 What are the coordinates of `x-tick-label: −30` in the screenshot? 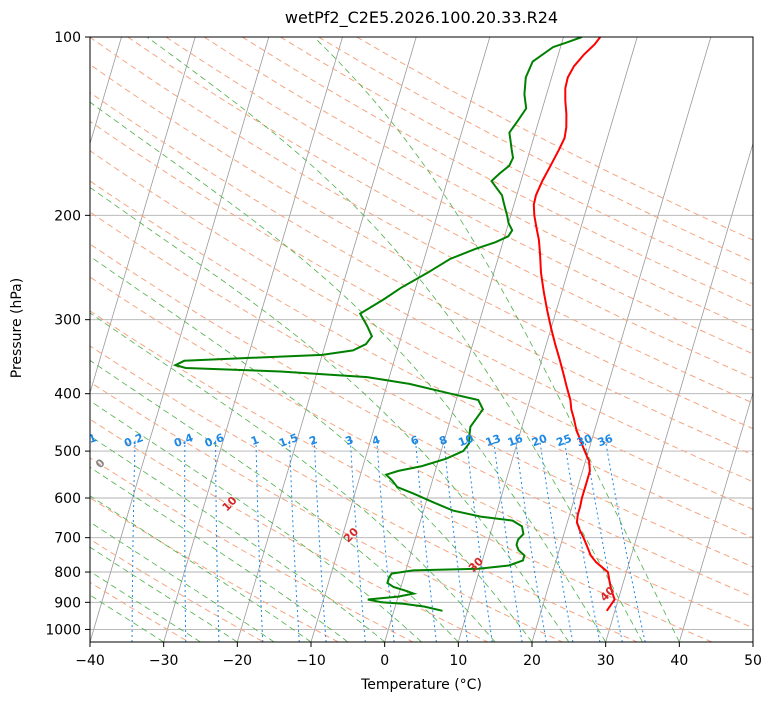 It's located at (164, 661).